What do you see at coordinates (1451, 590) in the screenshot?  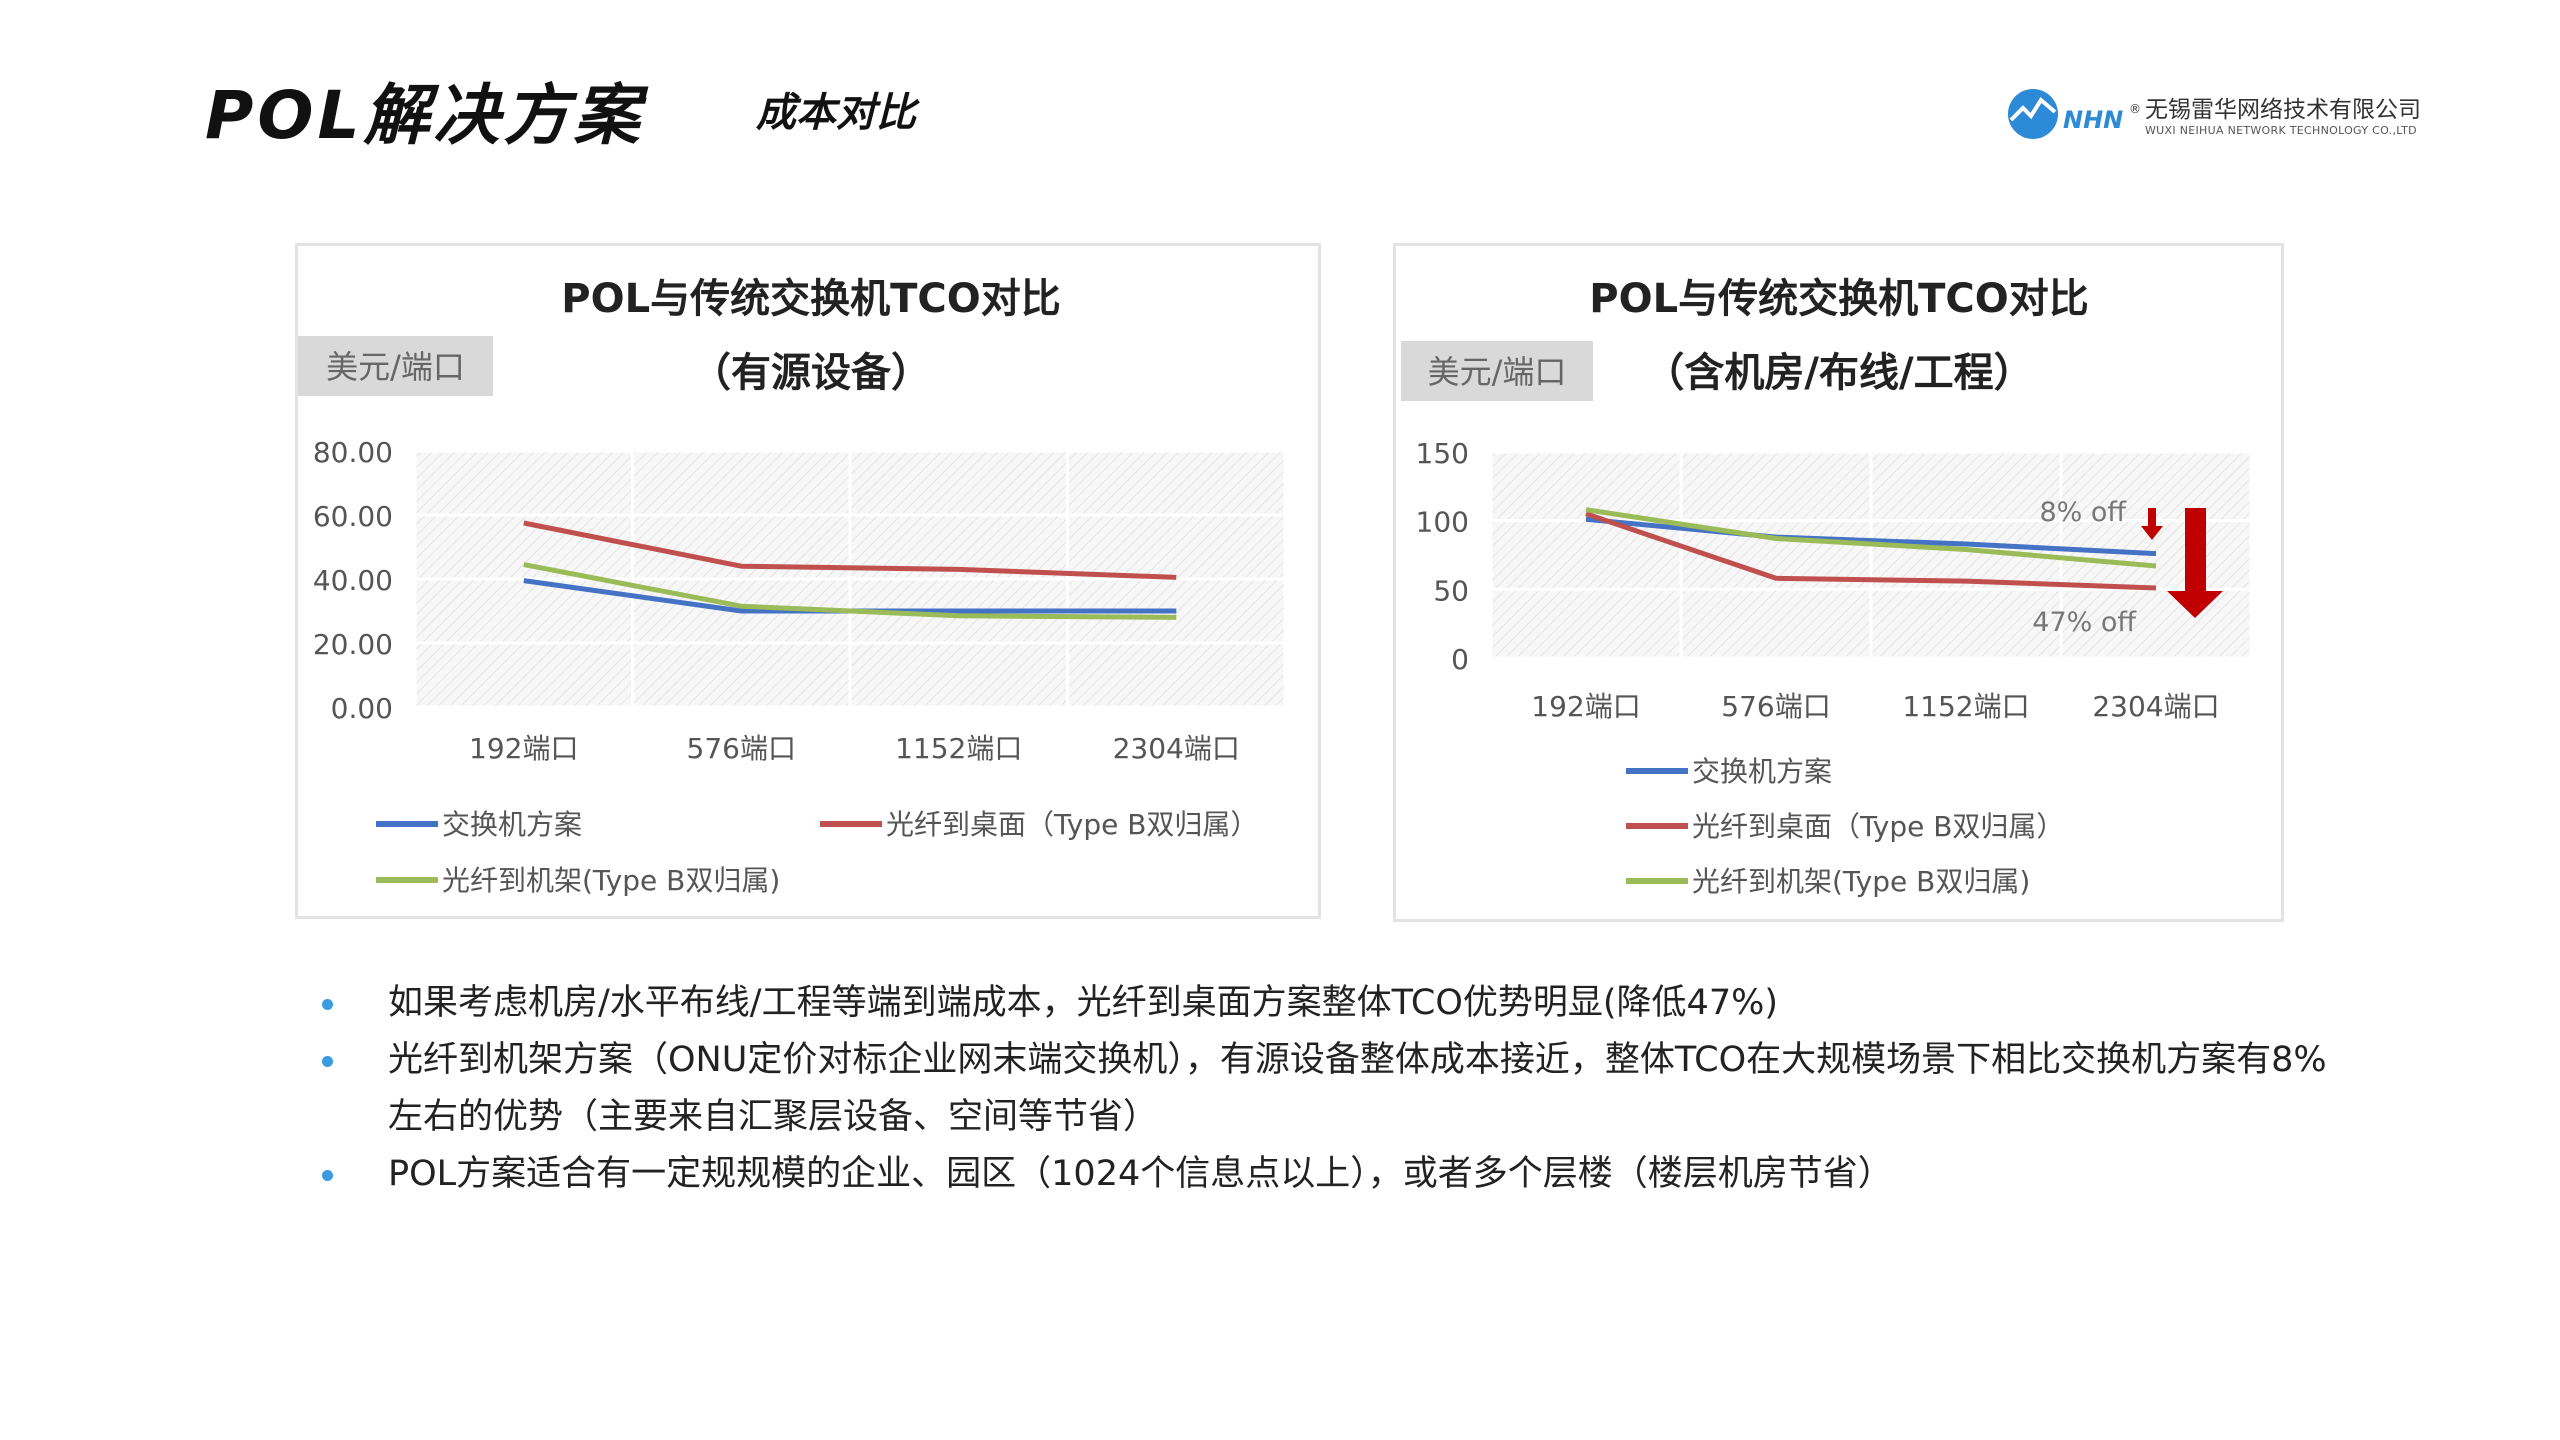 I see `y-tick-label: 50` at bounding box center [1451, 590].